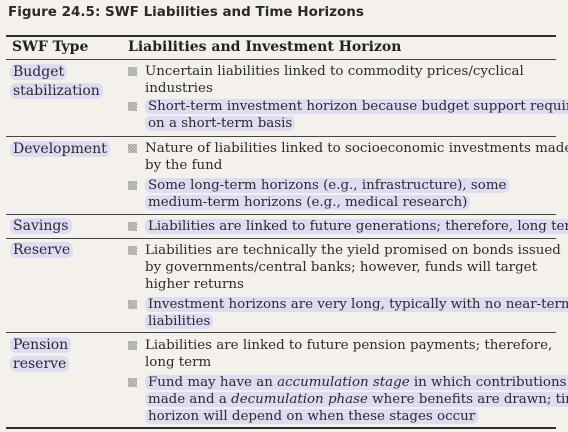  Describe the element at coordinates (41, 250) in the screenshot. I see `row-type-reserve: Reserve` at that location.